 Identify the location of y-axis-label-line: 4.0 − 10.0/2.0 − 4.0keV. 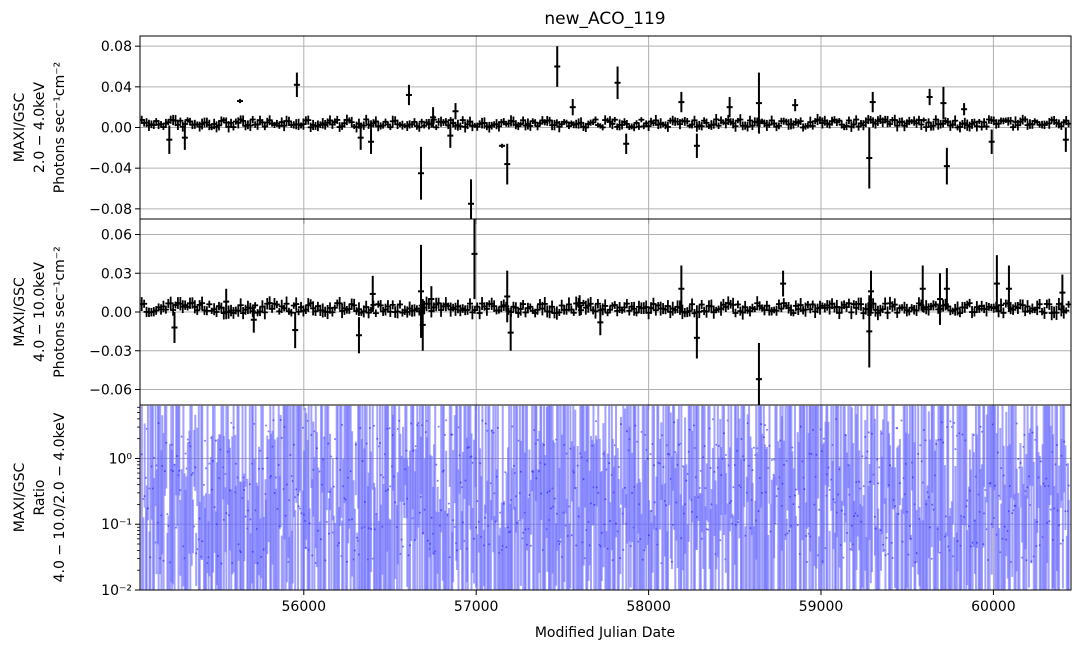
(60, 497).